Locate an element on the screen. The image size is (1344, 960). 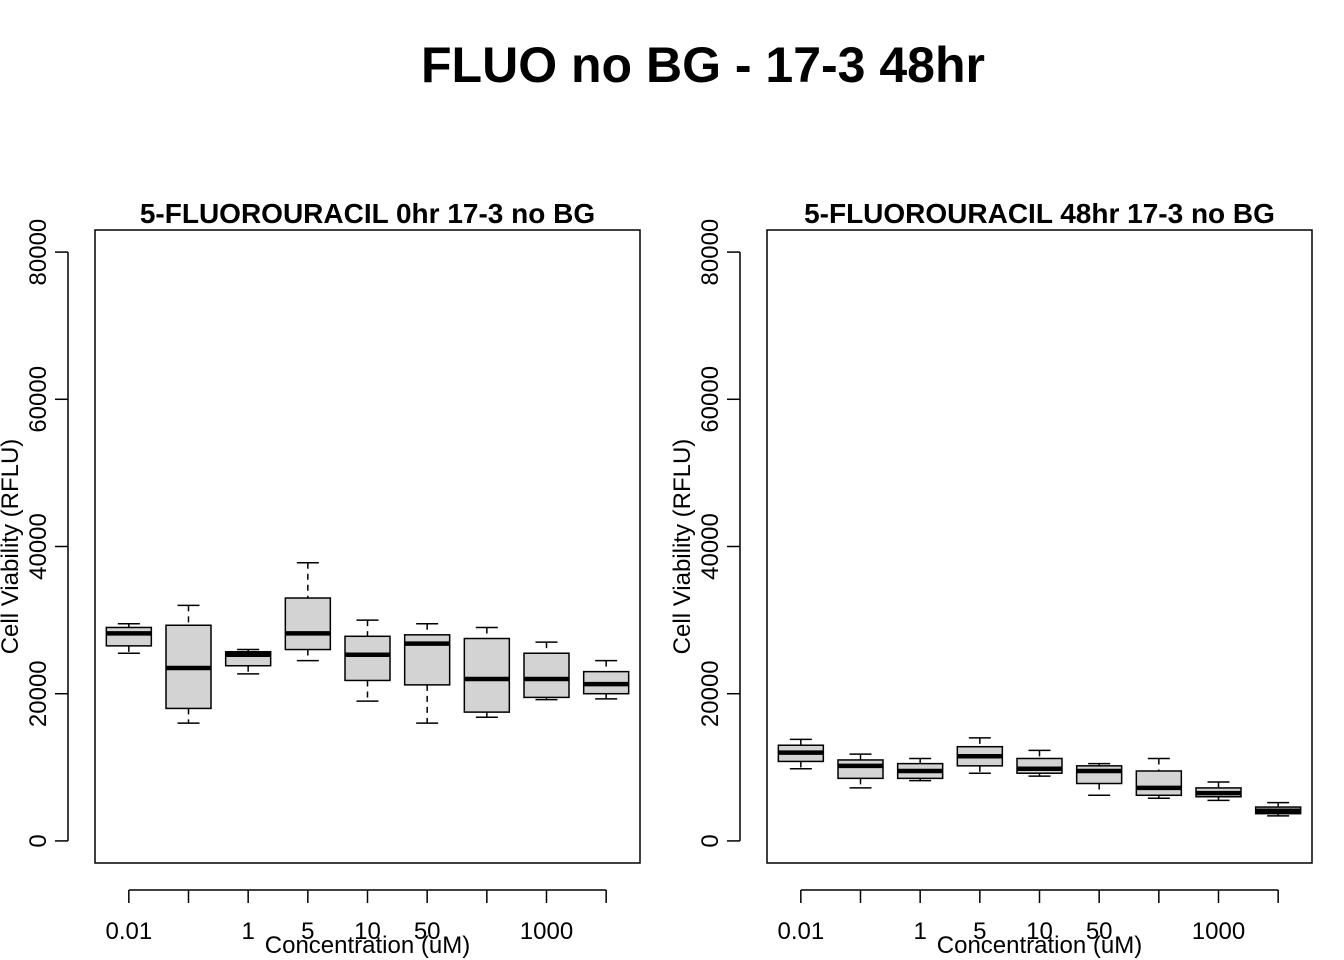
main-title: FLUO no BG - 17-3 48hr is located at coordinates (703, 65).